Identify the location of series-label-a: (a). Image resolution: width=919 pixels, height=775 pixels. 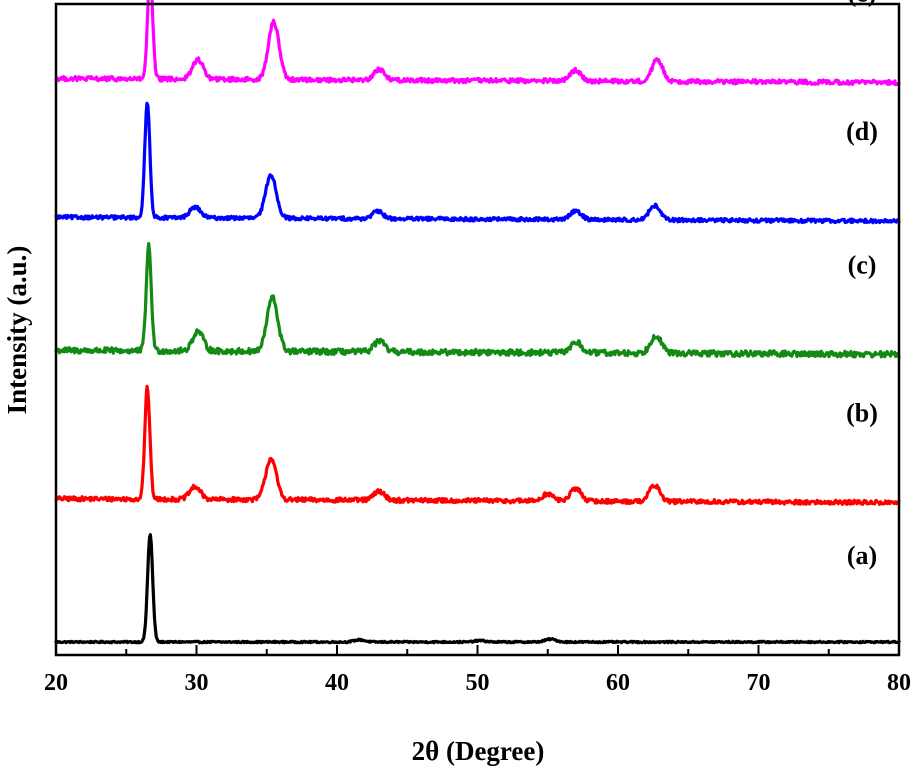
(862, 555).